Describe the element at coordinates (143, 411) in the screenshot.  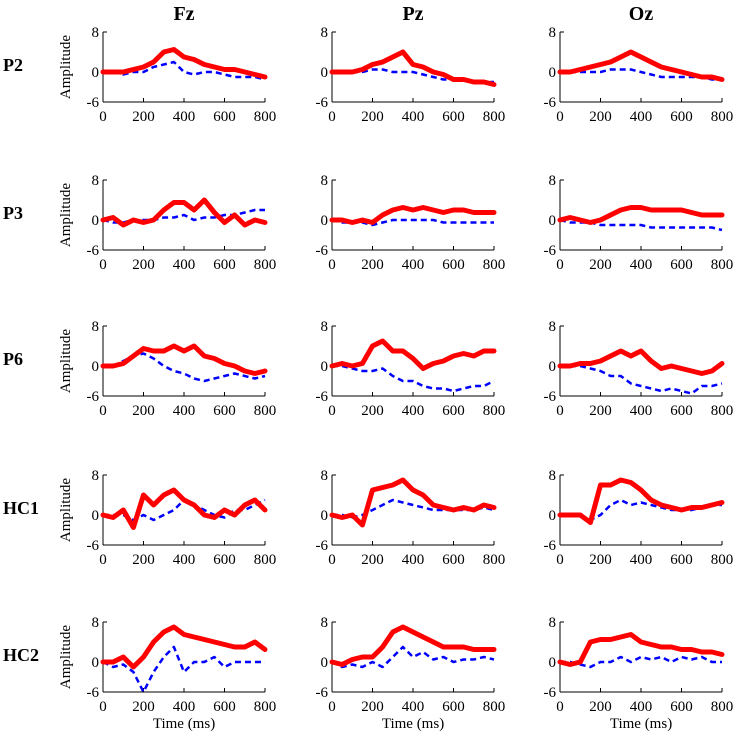
I see `x-tick-label-p6-fz: 200` at that location.